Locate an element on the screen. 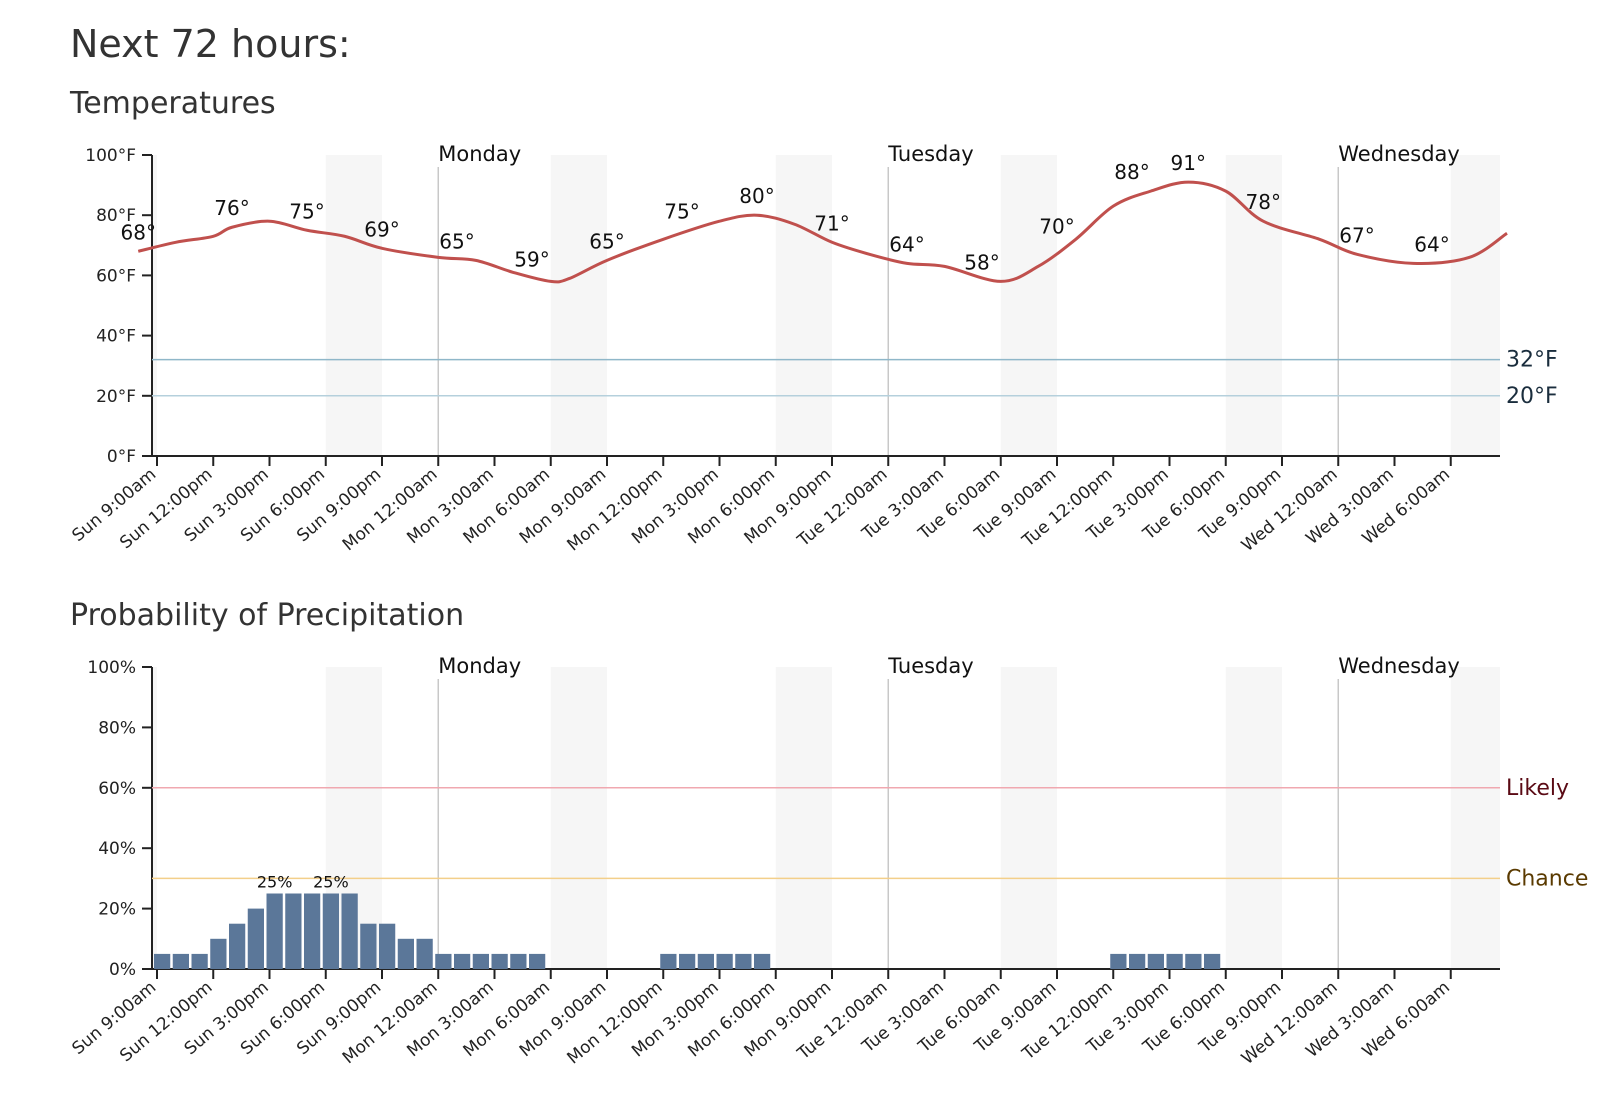  reference-line-label: 20°F is located at coordinates (1532, 396).